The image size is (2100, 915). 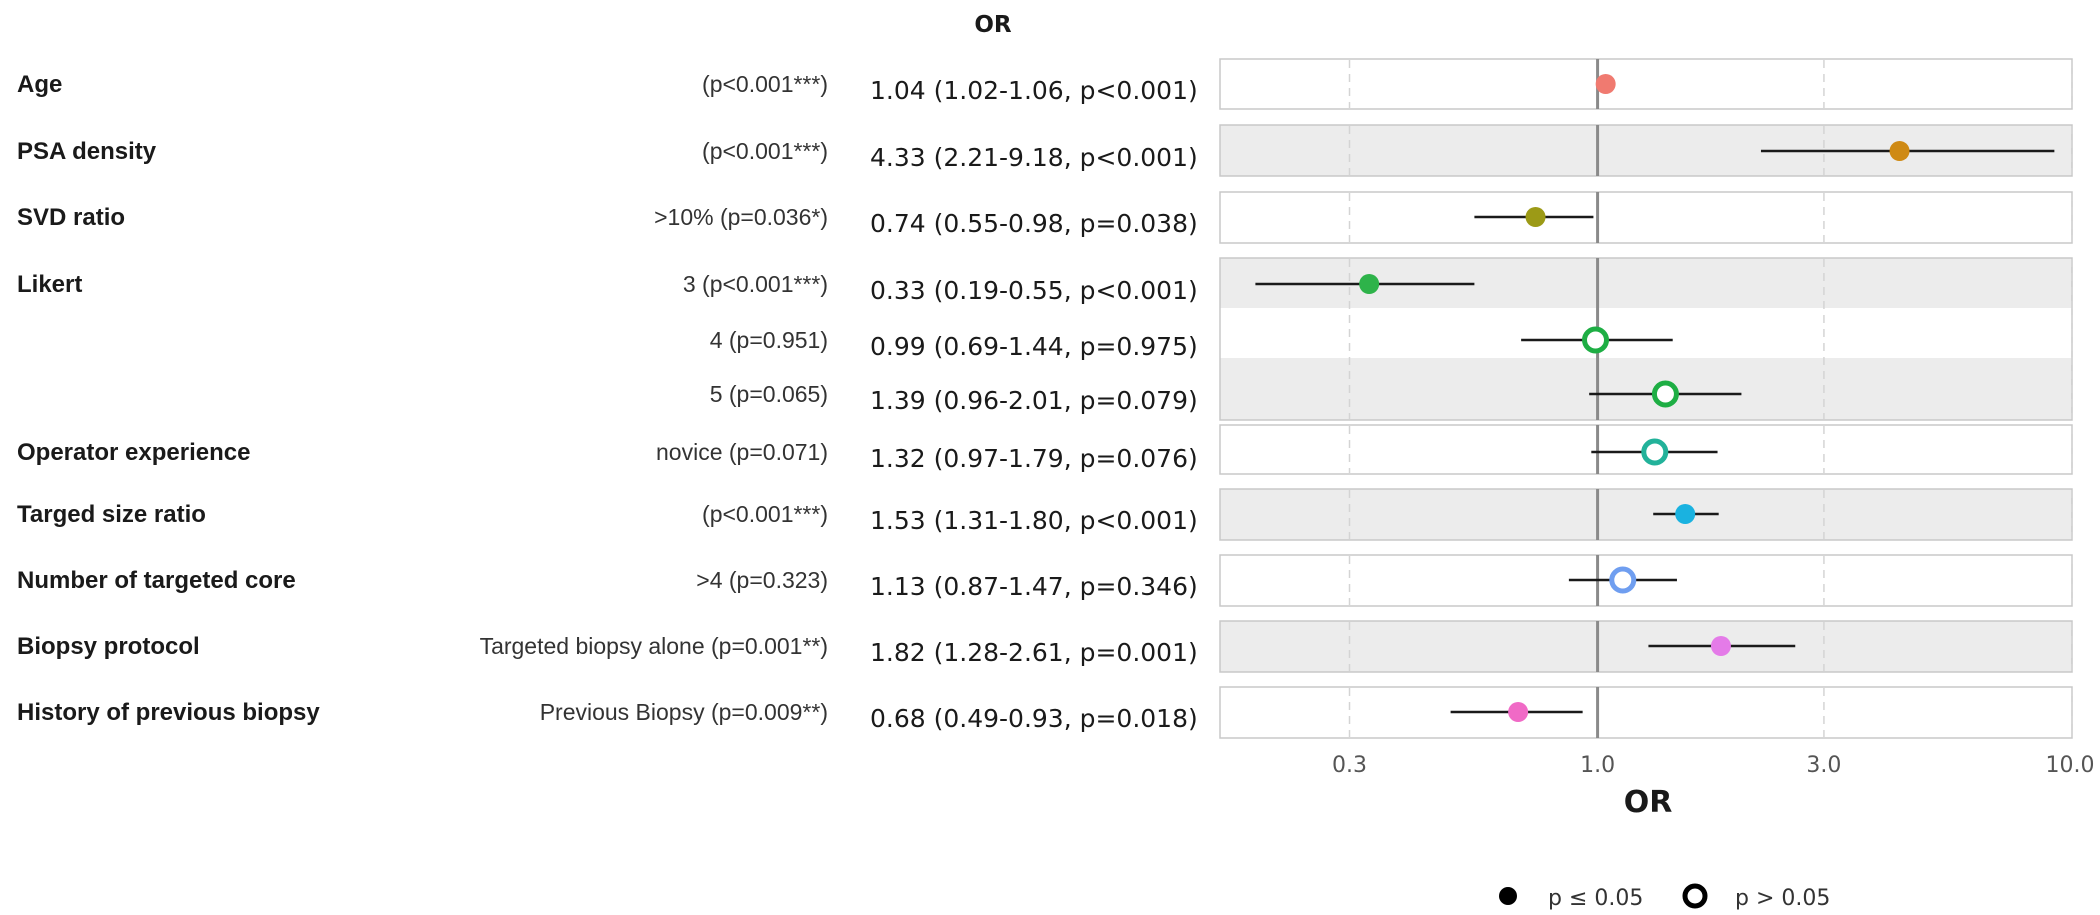 I want to click on or-value-text: 1.39 (0.96-2.01, p=0.079), so click(x=1034, y=400).